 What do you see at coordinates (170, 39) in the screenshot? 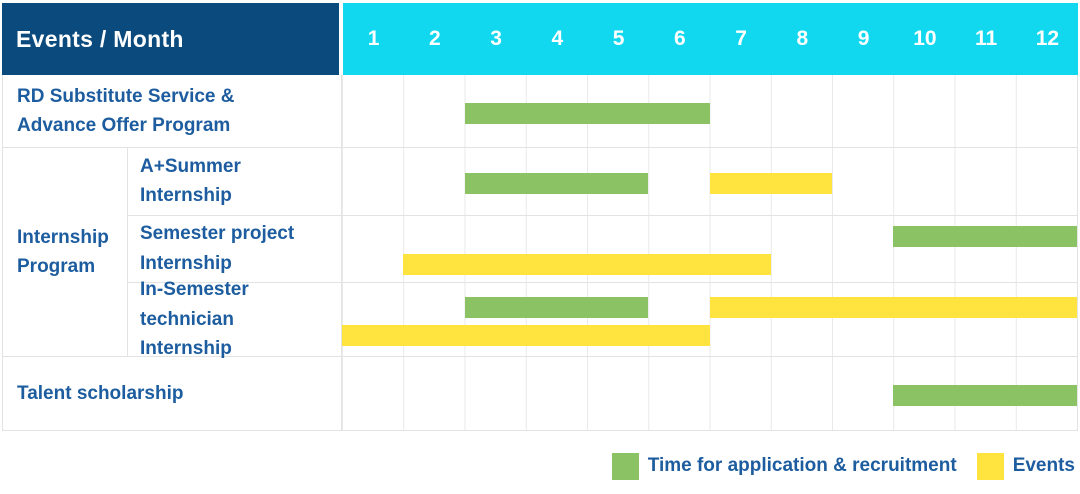
I see `events-month-header-cell: Events / Month` at bounding box center [170, 39].